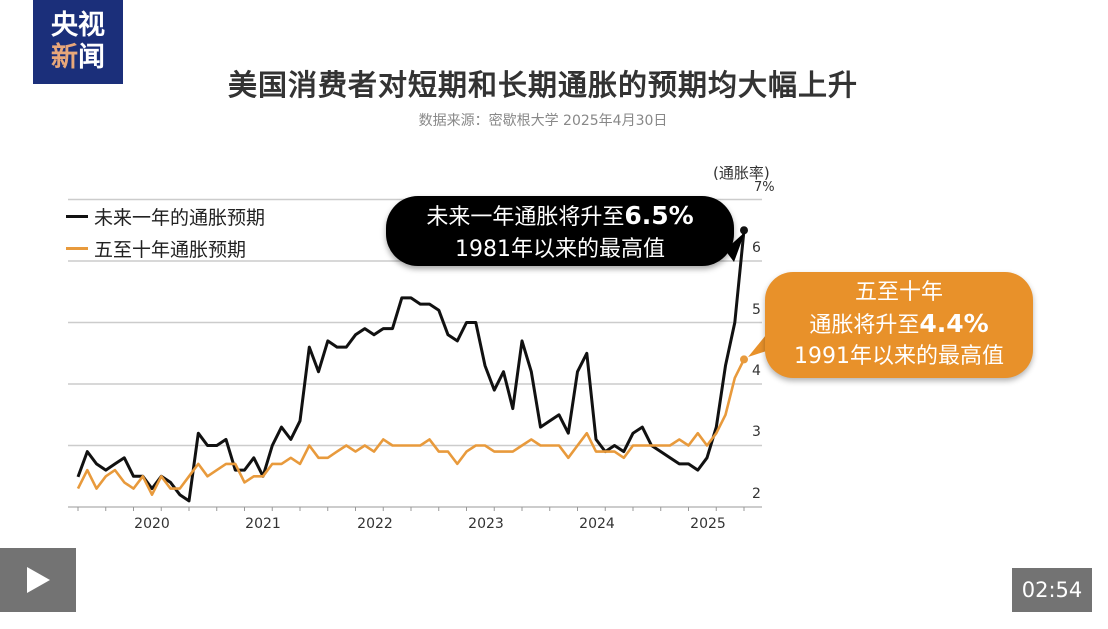 The width and height of the screenshot is (1108, 629). Describe the element at coordinates (659, 215) in the screenshot. I see `annotation-value: 6.5%` at that location.